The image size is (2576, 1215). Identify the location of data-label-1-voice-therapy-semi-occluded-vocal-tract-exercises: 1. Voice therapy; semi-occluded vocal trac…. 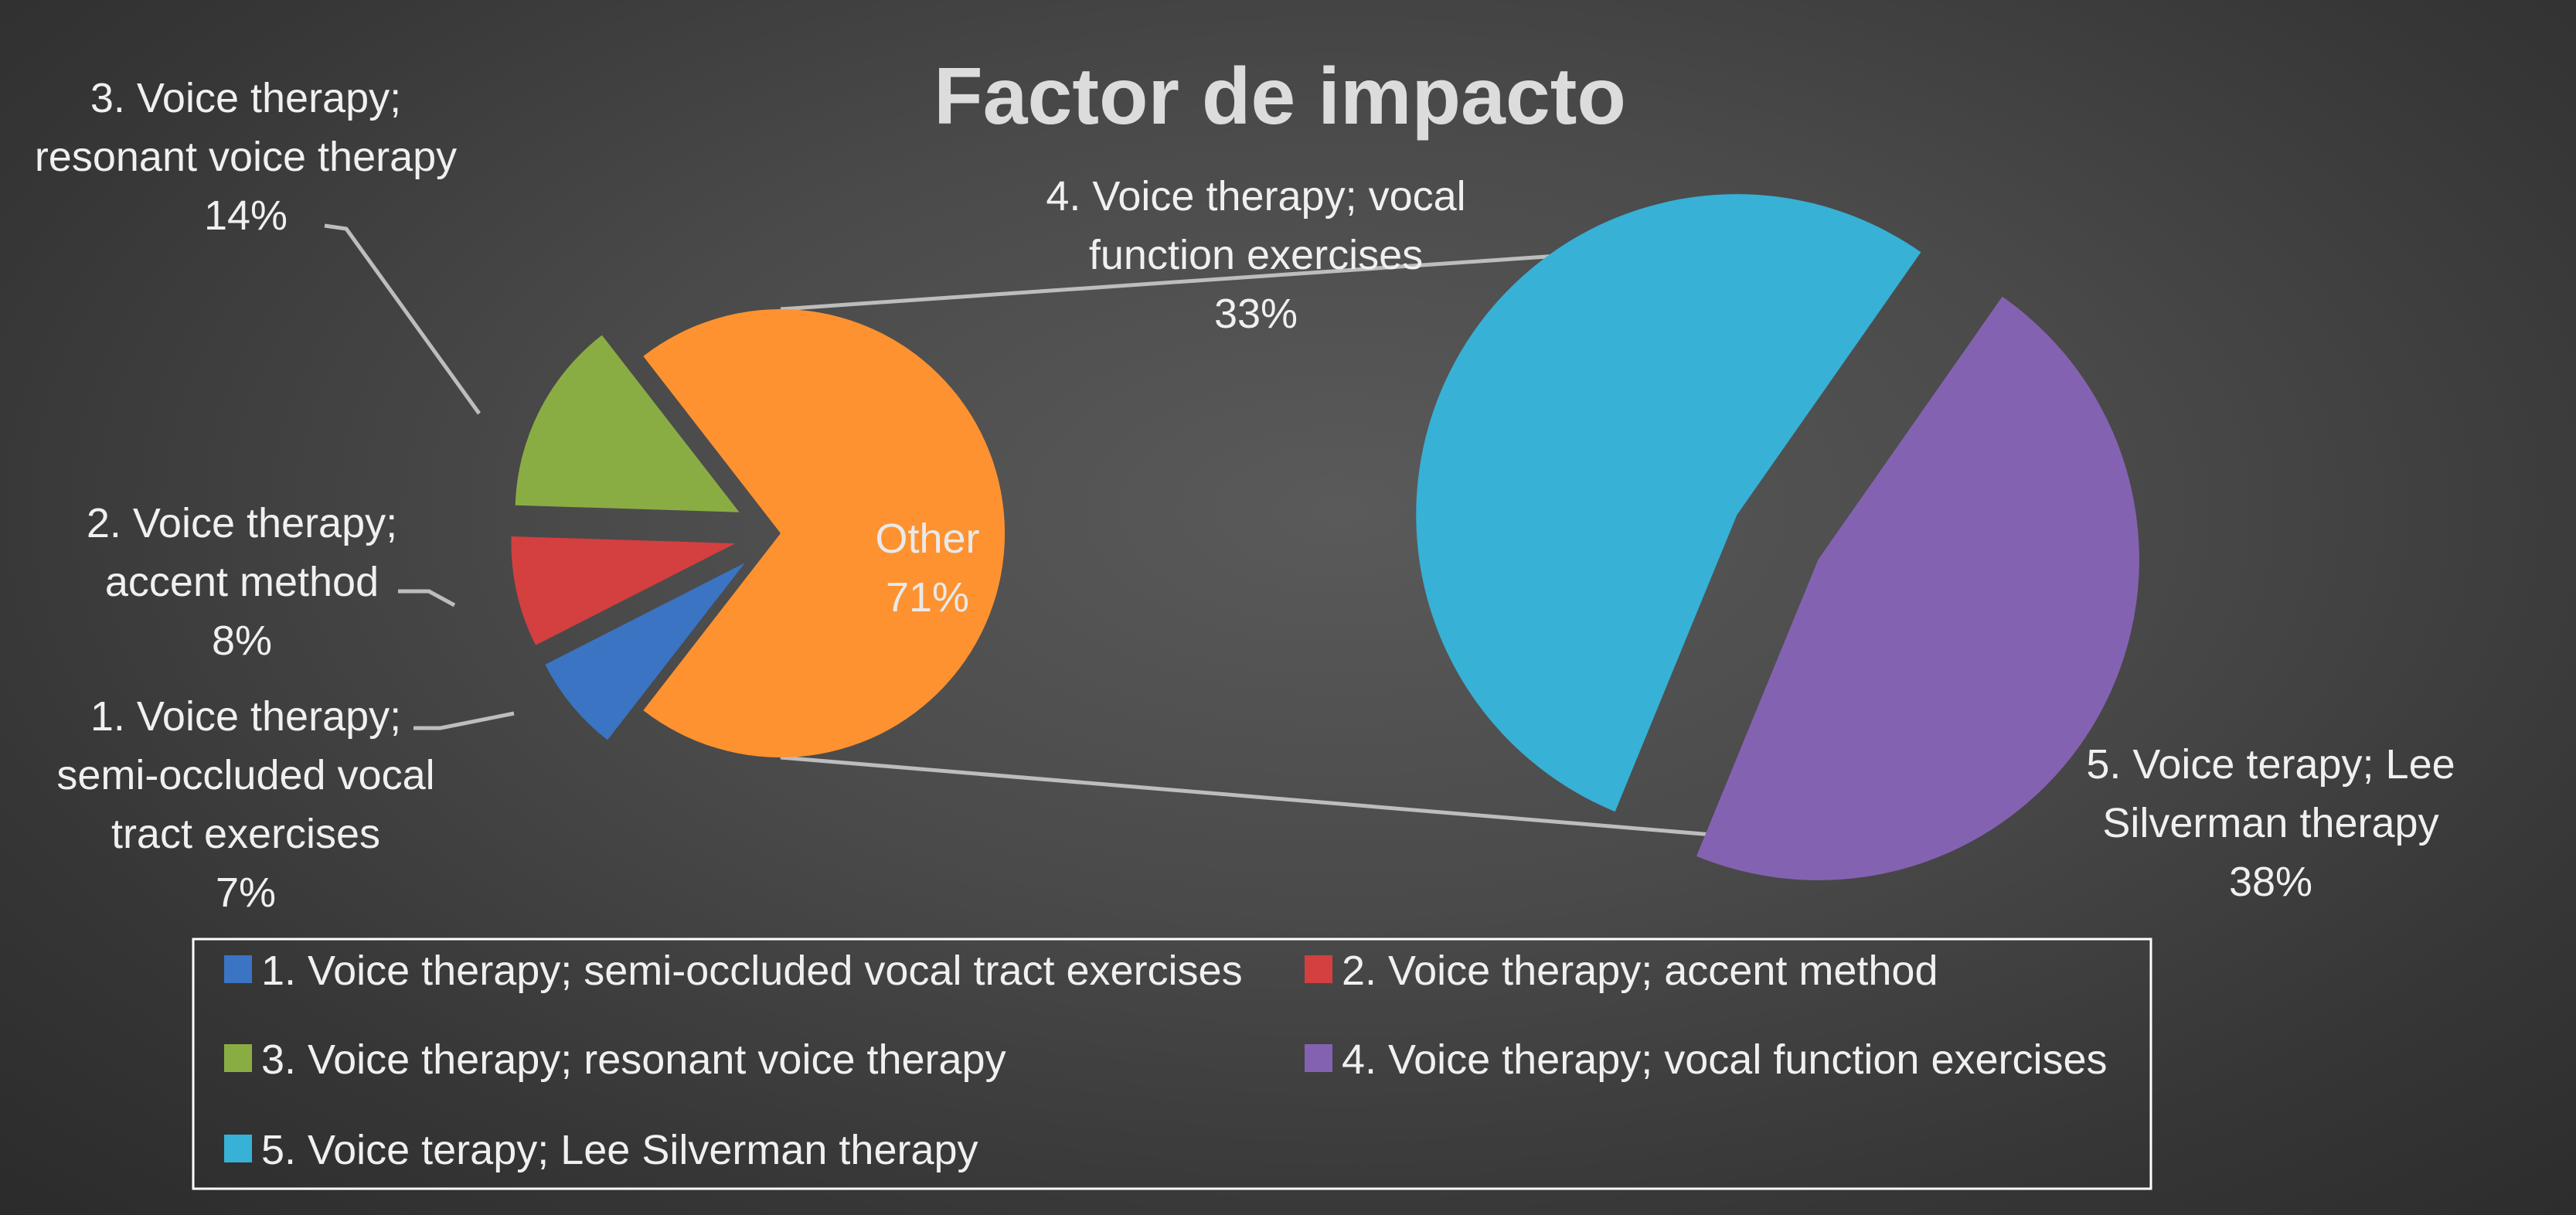
(245, 804).